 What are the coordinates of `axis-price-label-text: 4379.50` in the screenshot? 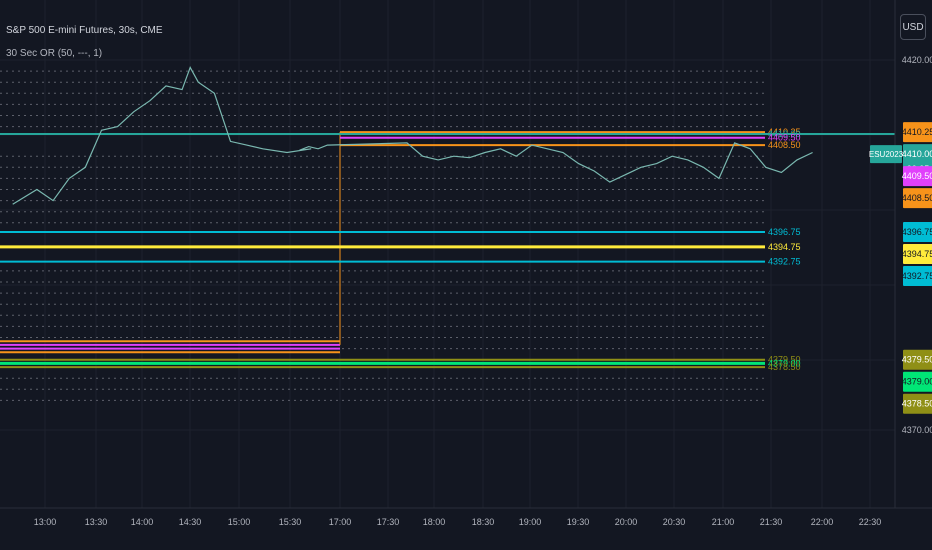 It's located at (917, 360).